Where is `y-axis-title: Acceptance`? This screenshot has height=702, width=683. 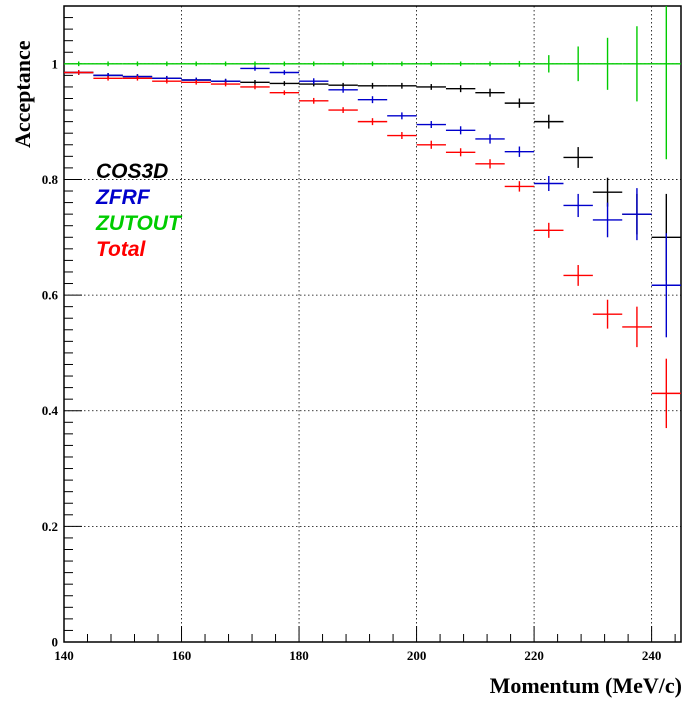 y-axis-title: Acceptance is located at coordinates (22, 94).